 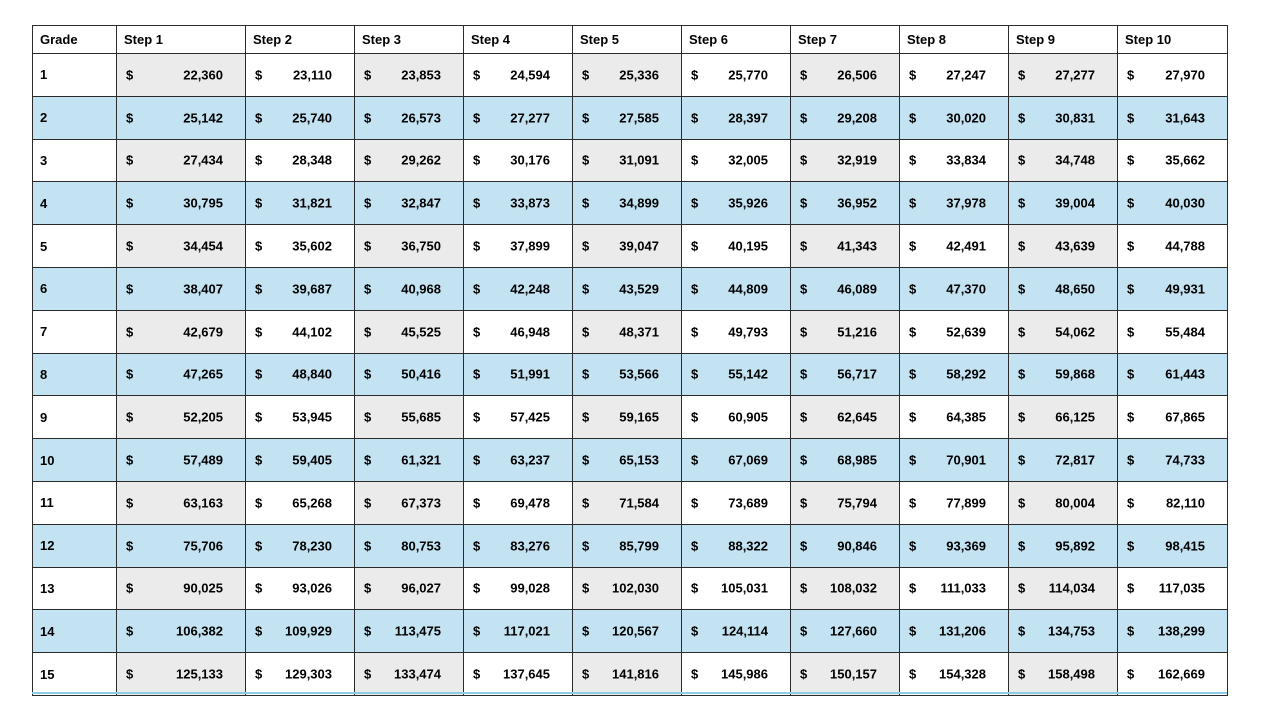 I want to click on salary-amount: 63,237, so click(x=530, y=460).